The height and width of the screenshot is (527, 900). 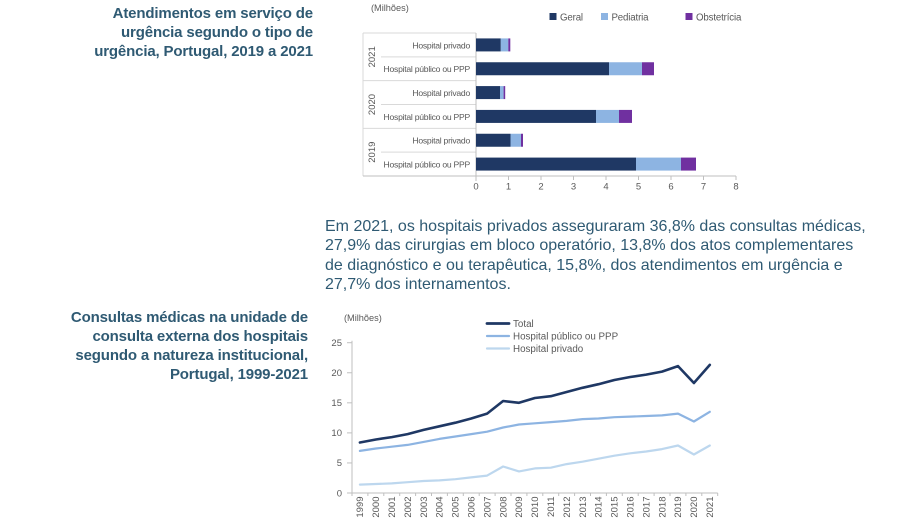 I want to click on svg-text: 2018, so click(x=662, y=507).